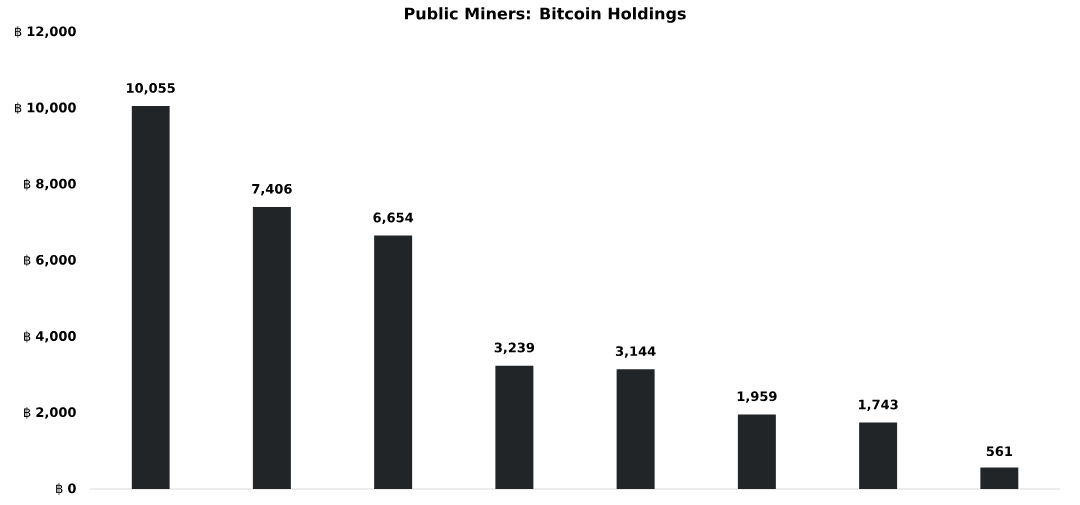 The width and height of the screenshot is (1080, 505). Describe the element at coordinates (50, 260) in the screenshot. I see `y-tick-label: ฿ 6,000` at that location.